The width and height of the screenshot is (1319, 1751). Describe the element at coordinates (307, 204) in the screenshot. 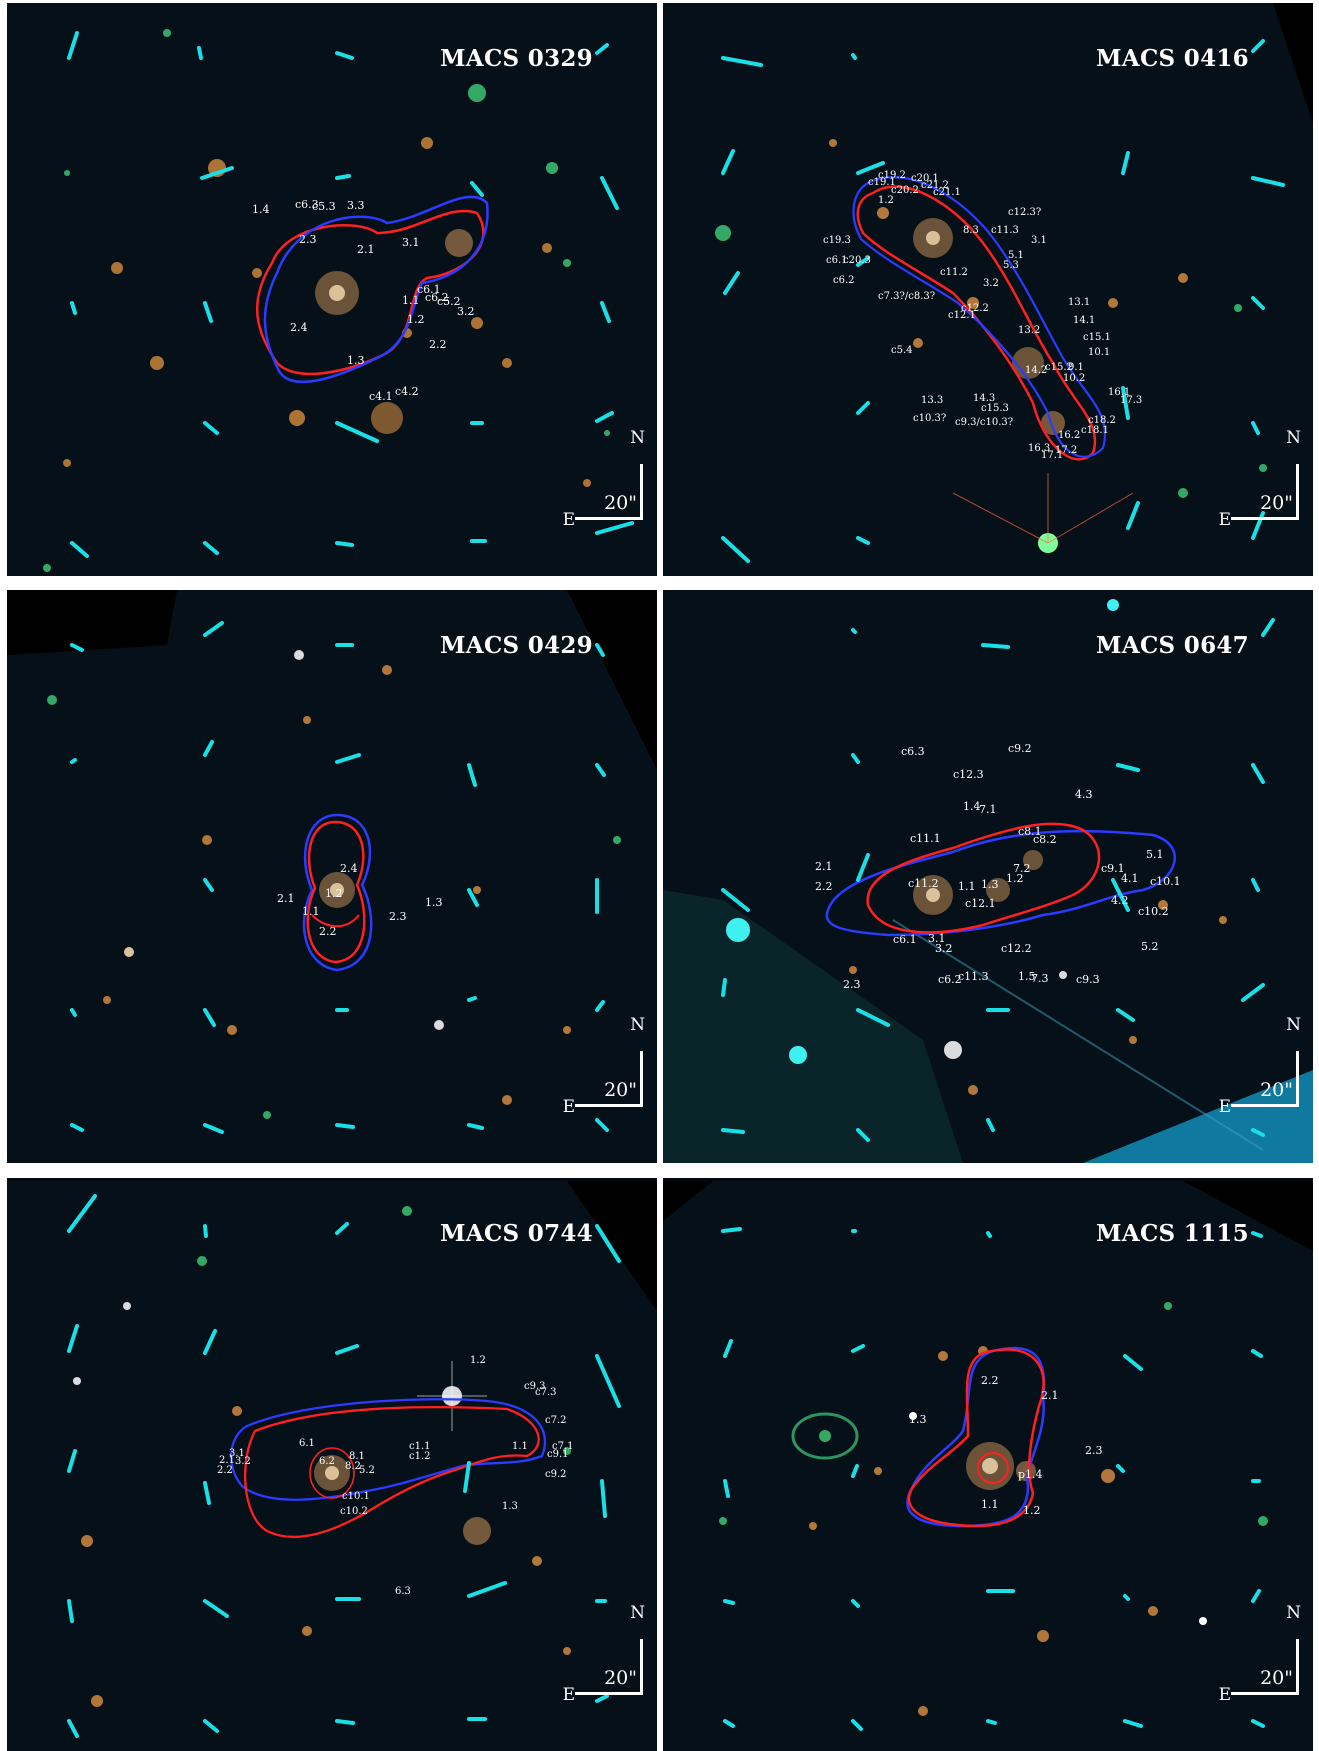

I see `image-label: c6.3` at that location.